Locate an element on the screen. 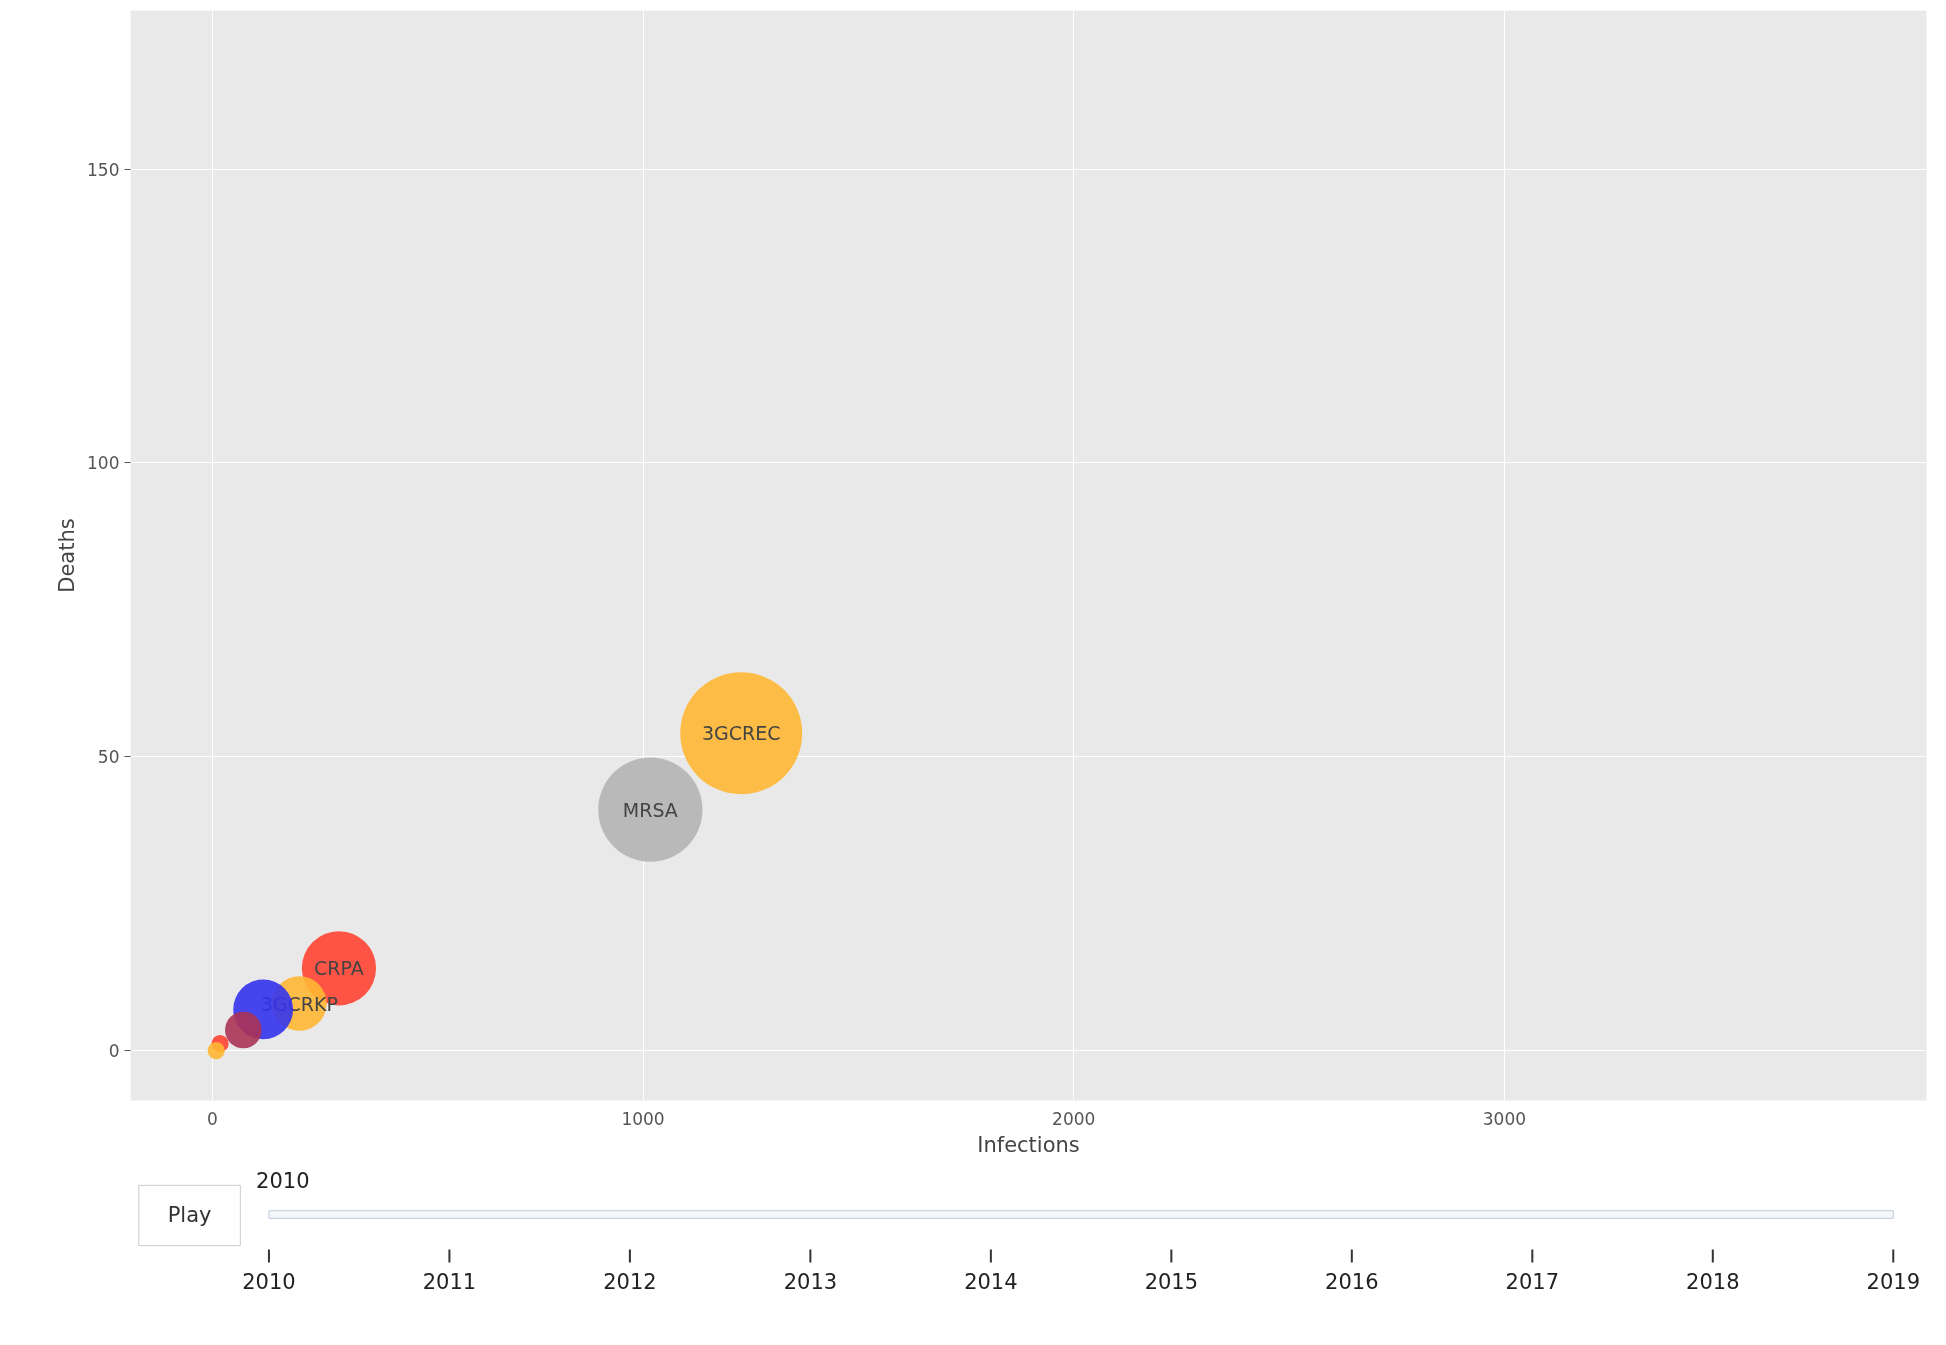 Image resolution: width=1946 pixels, height=1345 pixels. series-label: 3GCREC is located at coordinates (741, 733).